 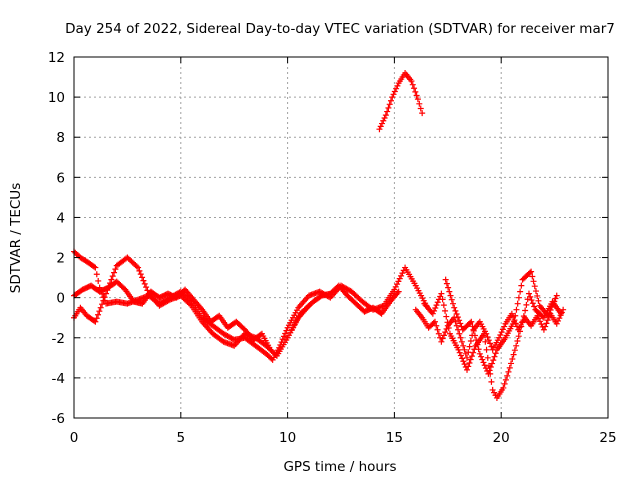 What do you see at coordinates (58, 419) in the screenshot?
I see `y-tick-label: -6` at bounding box center [58, 419].